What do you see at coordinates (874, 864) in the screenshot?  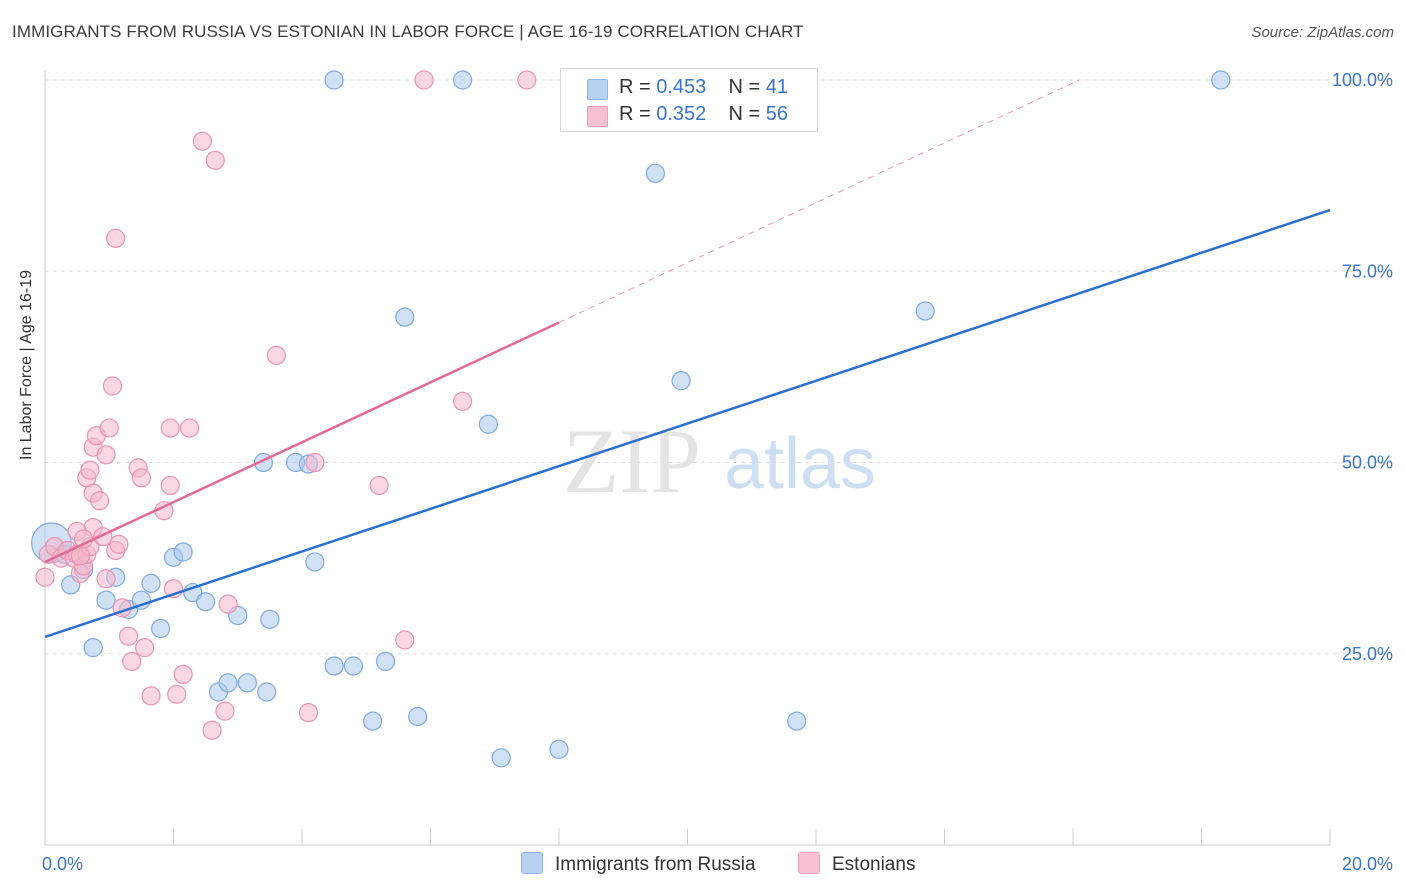 I see `bottom-legend-label-estonians: Estonians` at bounding box center [874, 864].